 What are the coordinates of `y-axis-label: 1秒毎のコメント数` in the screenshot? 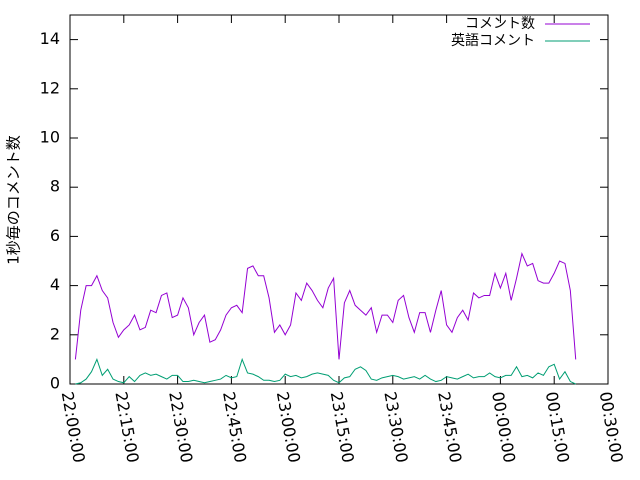 It's located at (14, 200).